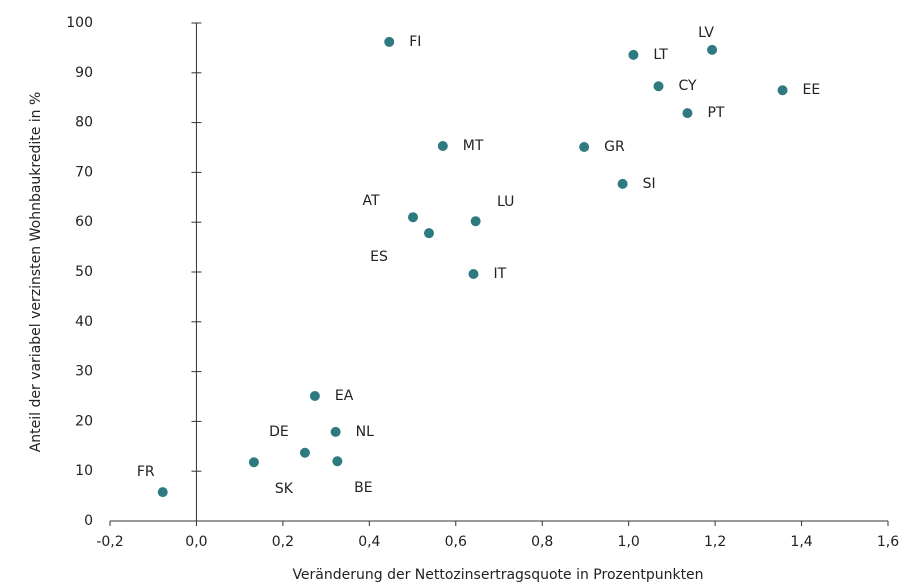 This screenshot has width=909, height=585. Describe the element at coordinates (801, 542) in the screenshot. I see `x-tick-label: 1,4` at that location.